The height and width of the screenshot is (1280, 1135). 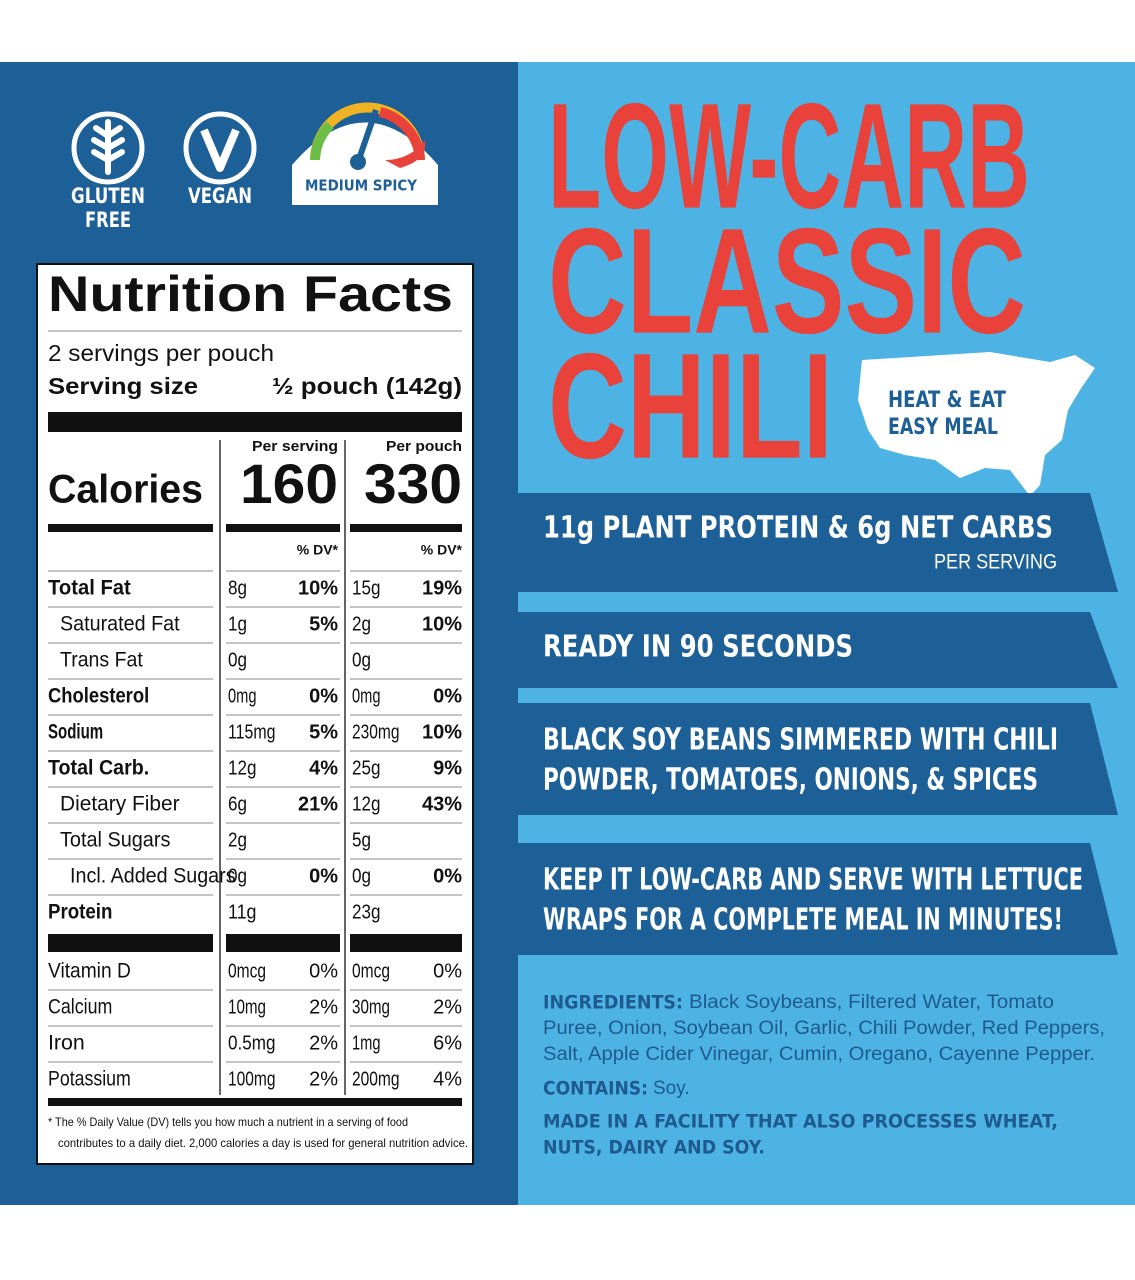 What do you see at coordinates (80, 912) in the screenshot?
I see `nutrient-name: Protein` at bounding box center [80, 912].